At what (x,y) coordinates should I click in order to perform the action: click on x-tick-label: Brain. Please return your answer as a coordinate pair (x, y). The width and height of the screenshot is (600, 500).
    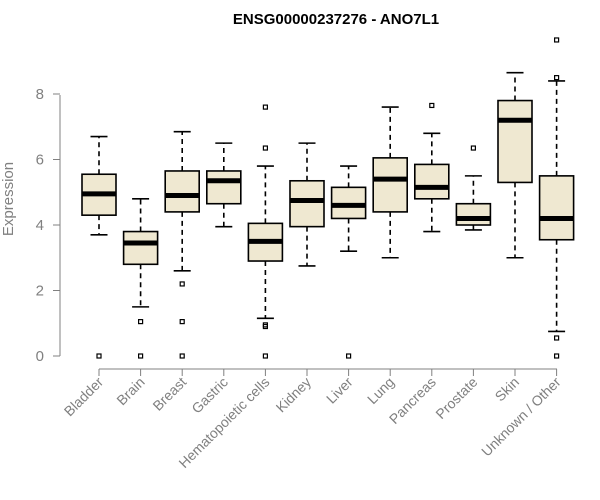
    Looking at the image, I should click on (130, 391).